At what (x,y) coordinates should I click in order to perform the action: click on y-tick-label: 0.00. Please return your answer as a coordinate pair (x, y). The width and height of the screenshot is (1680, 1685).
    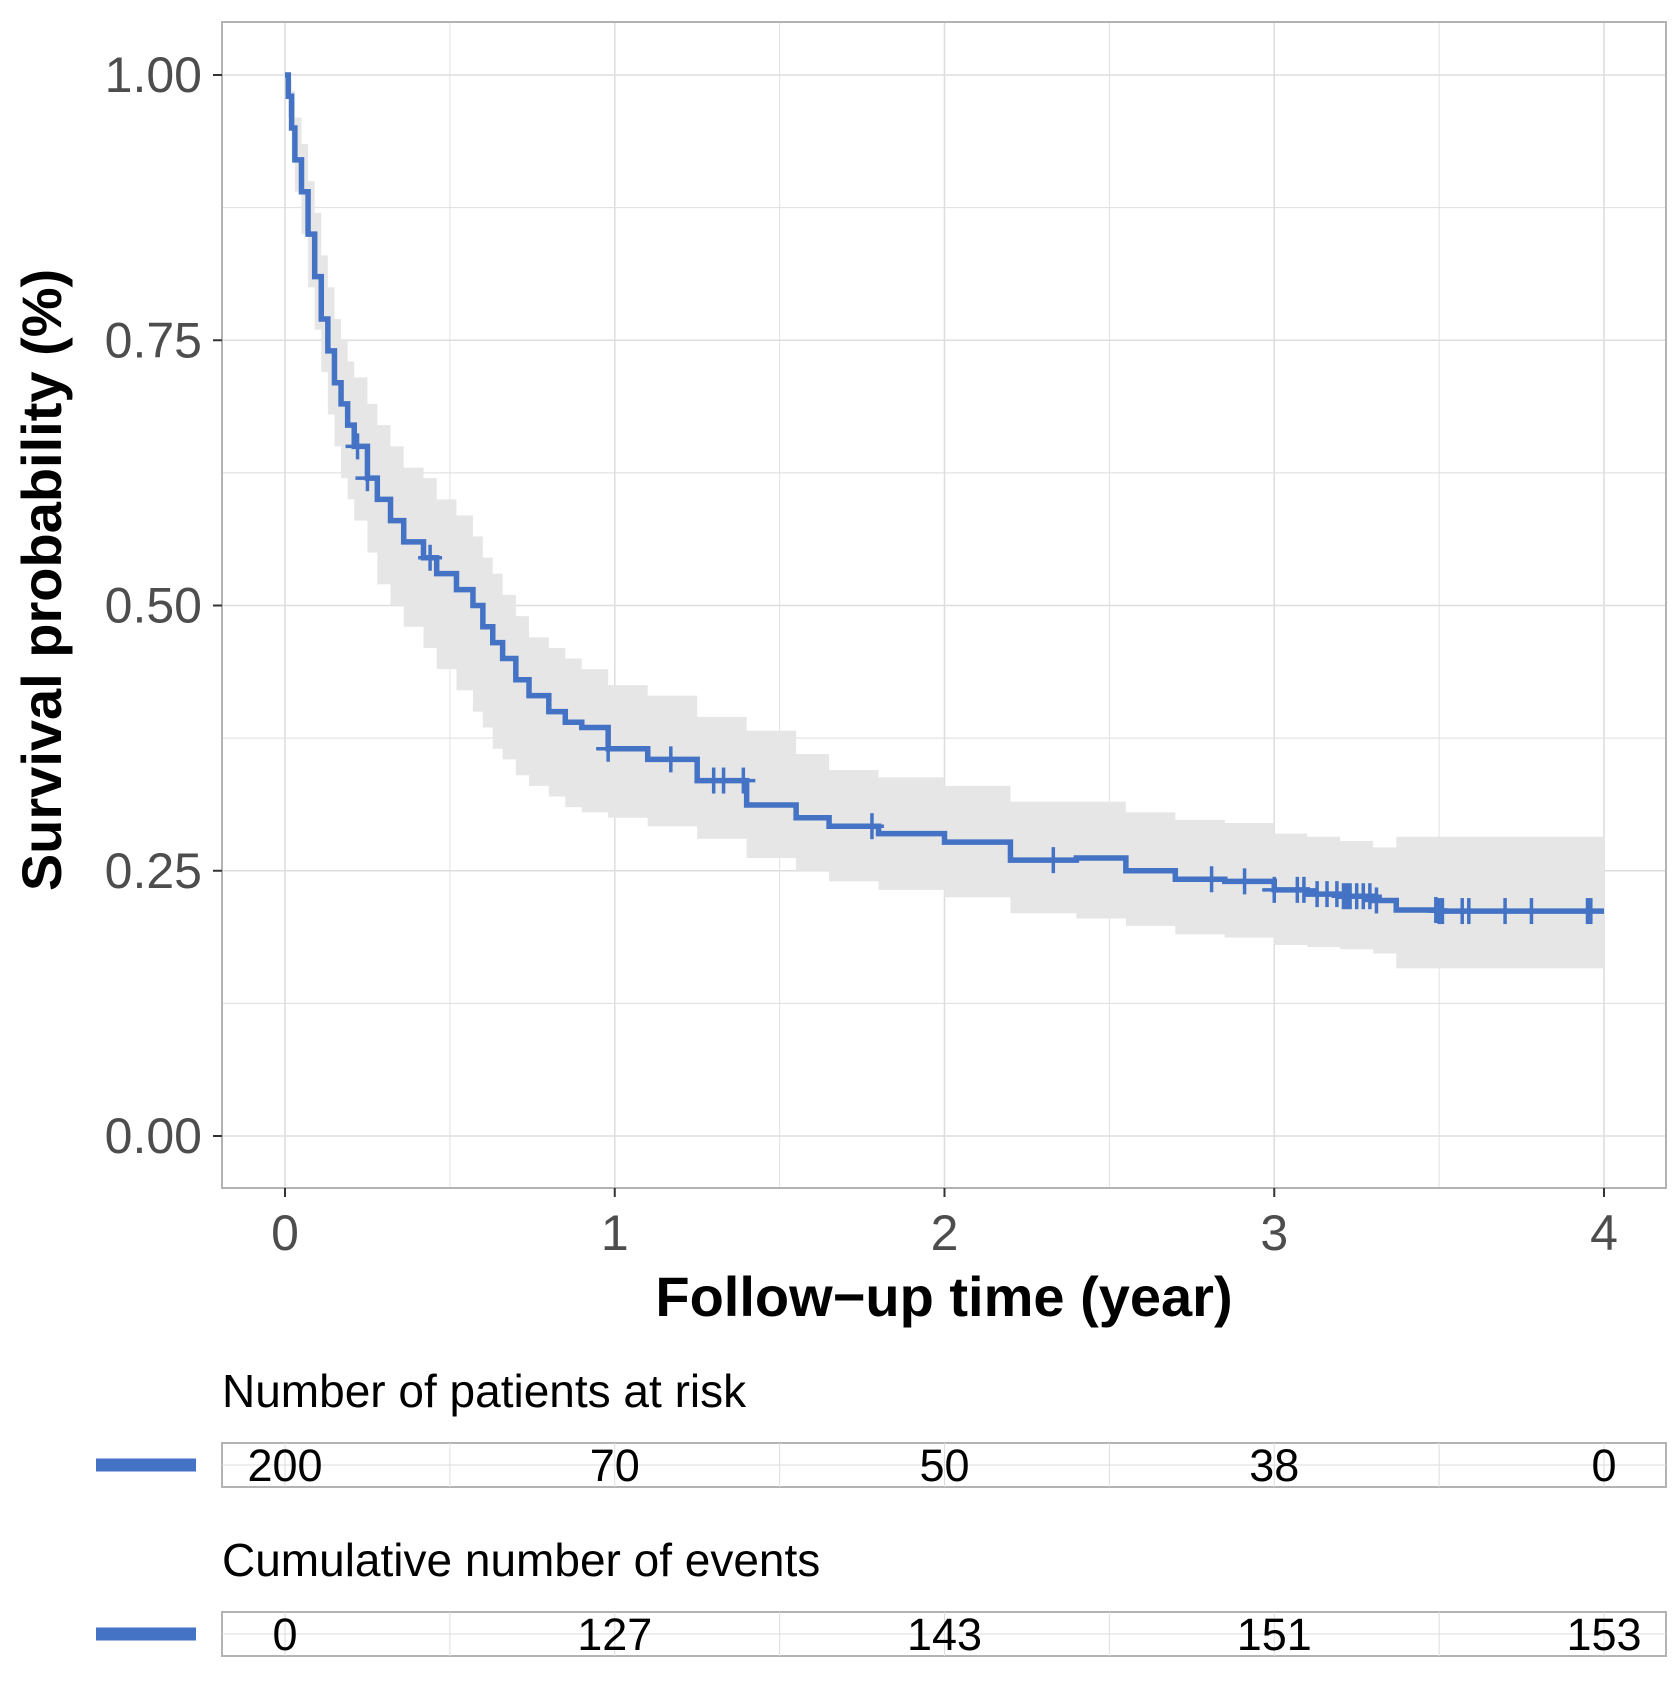
    Looking at the image, I should click on (153, 1136).